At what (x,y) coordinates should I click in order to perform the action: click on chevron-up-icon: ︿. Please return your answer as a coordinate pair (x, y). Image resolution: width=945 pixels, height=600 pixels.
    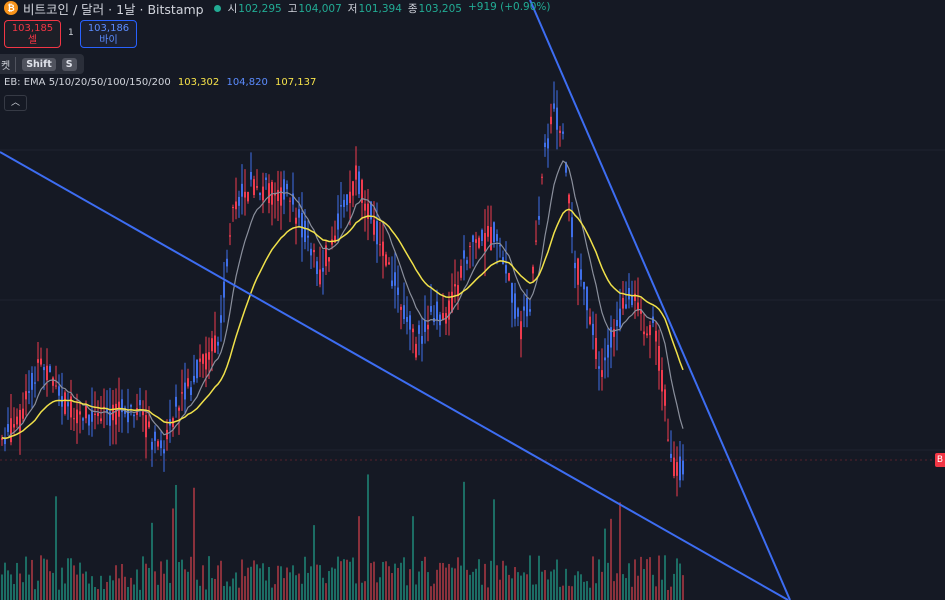
    Looking at the image, I should click on (15, 103).